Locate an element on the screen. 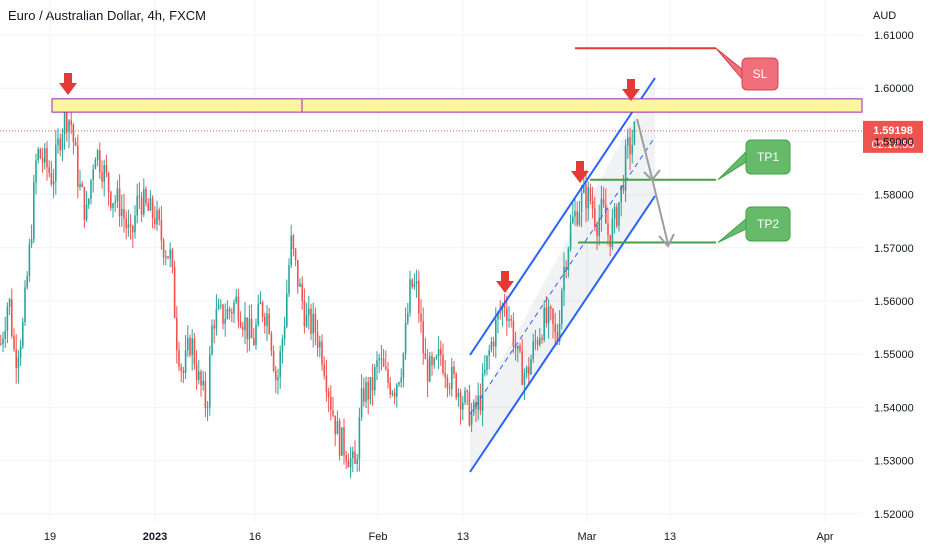 This screenshot has width=932, height=550. x-tick-label: 2023 is located at coordinates (155, 537).